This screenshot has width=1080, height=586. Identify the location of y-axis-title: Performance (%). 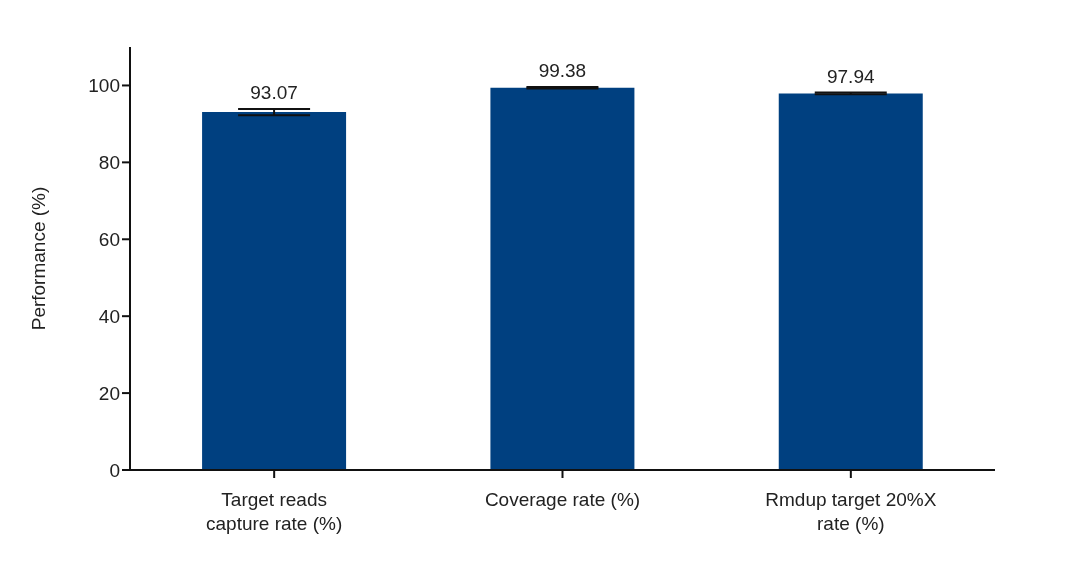
(38, 258).